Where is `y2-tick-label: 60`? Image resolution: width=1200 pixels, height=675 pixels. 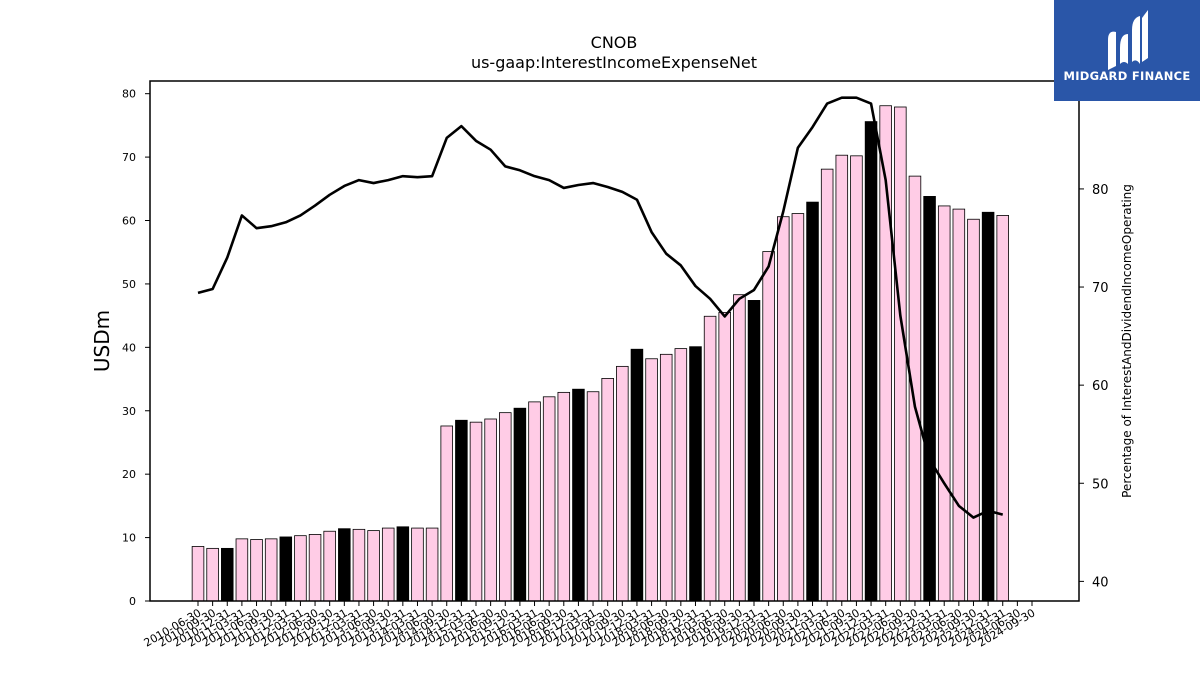 y2-tick-label: 60 is located at coordinates (1100, 386).